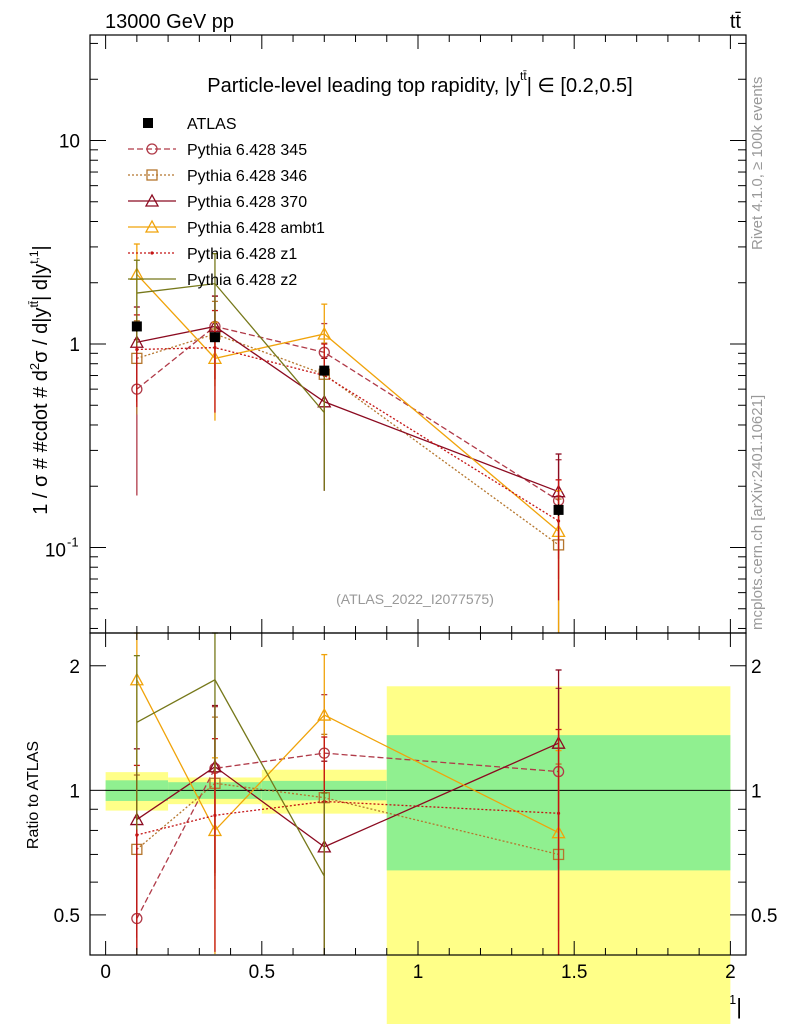 The height and width of the screenshot is (1024, 786). I want to click on ratio-y-tick-label-right: 1, so click(756, 791).